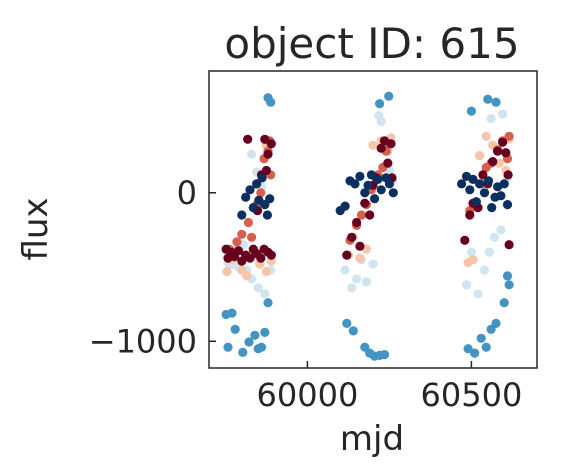 The image size is (572, 472). Describe the element at coordinates (152, 267) in the screenshot. I see `y-axis-ticks: 0 −1000` at that location.